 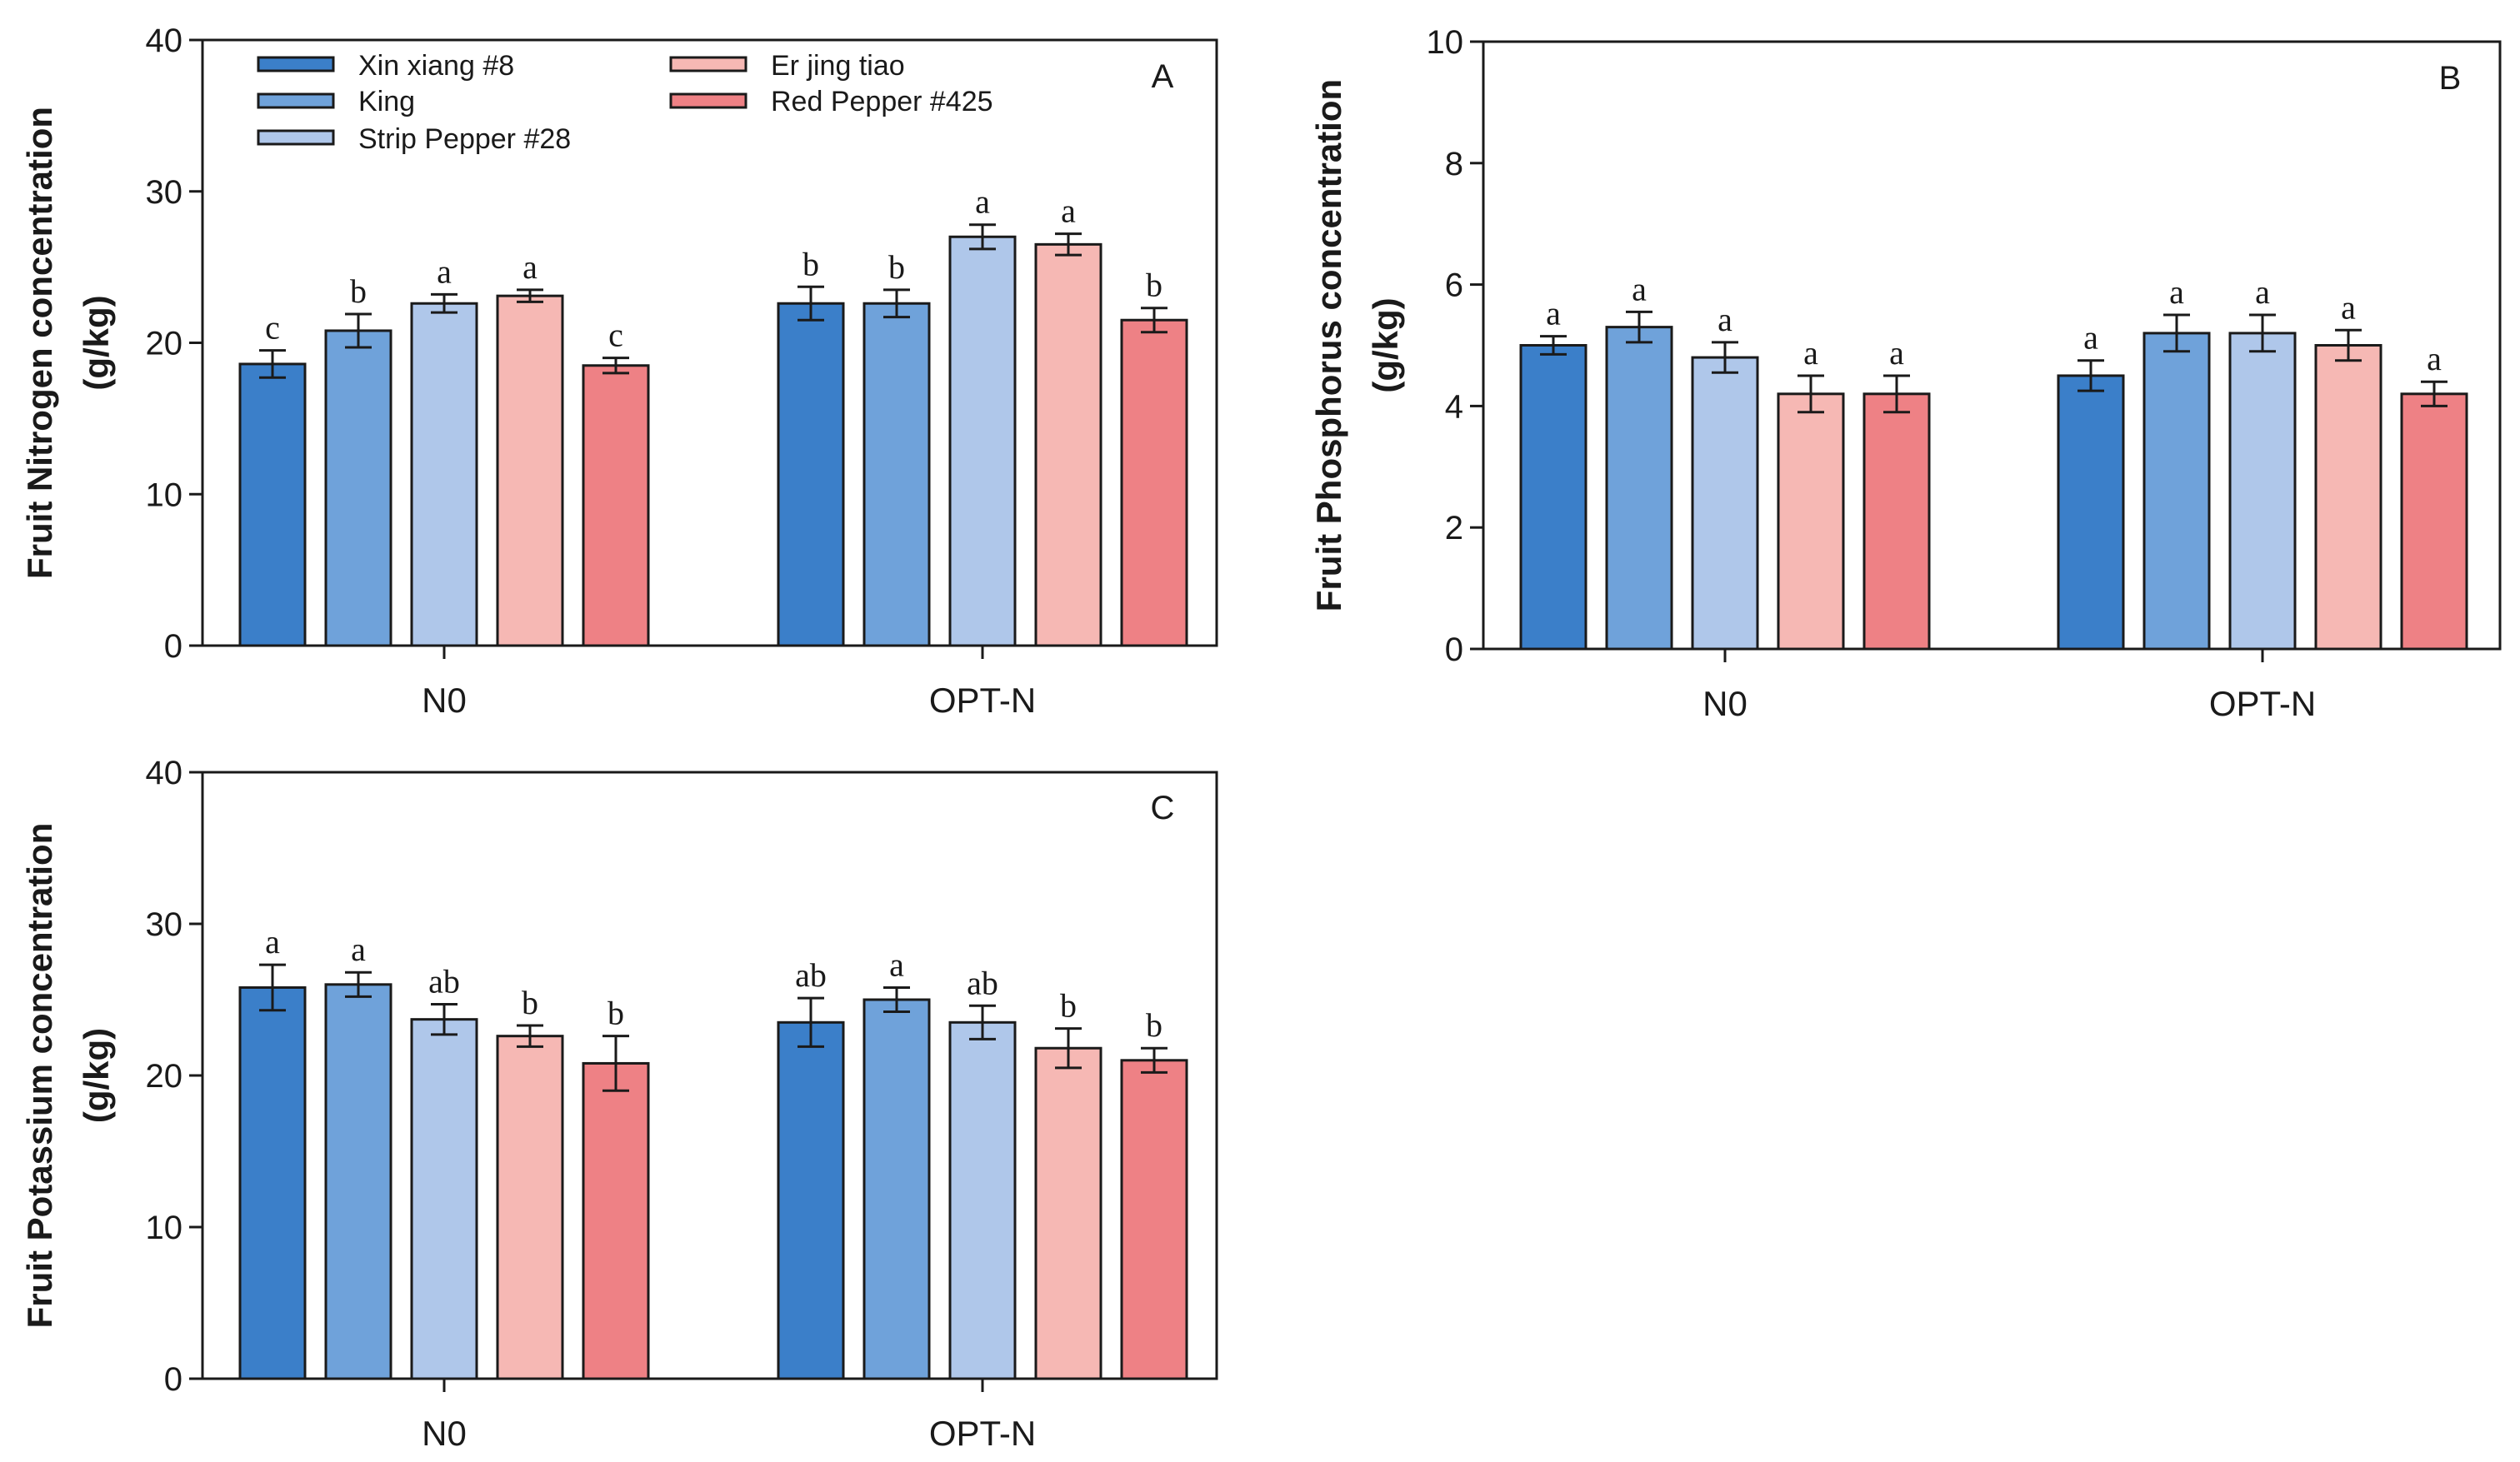 I want to click on legend-label: Xin xiang #8, so click(x=436, y=66).